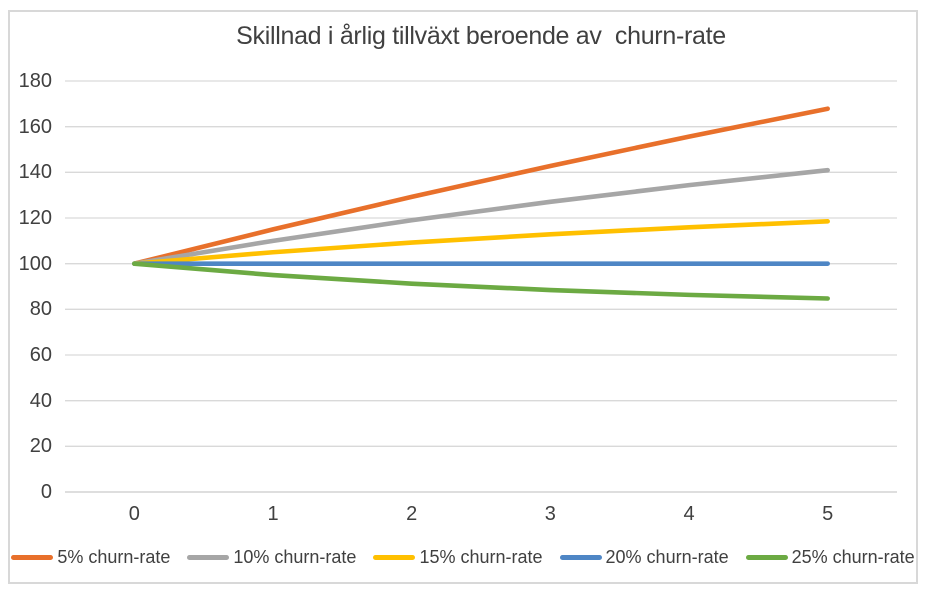 The width and height of the screenshot is (926, 596). Describe the element at coordinates (853, 556) in the screenshot. I see `legend-label: 25% churn-rate` at that location.